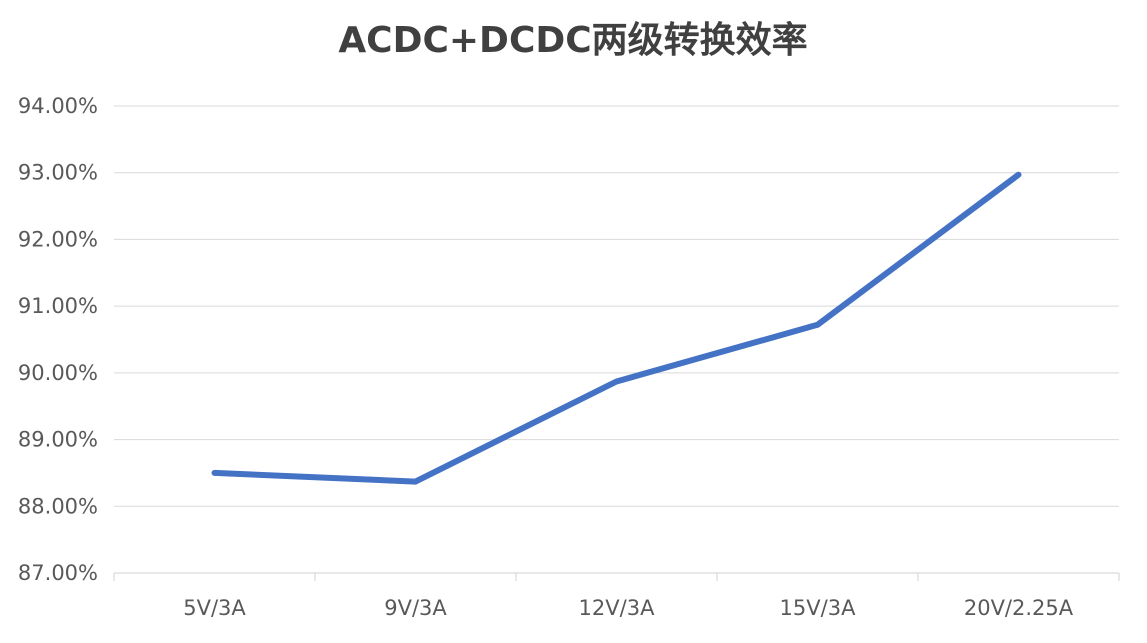 This screenshot has width=1147, height=643. I want to click on x-tick-label: 9V/3A, so click(415, 608).